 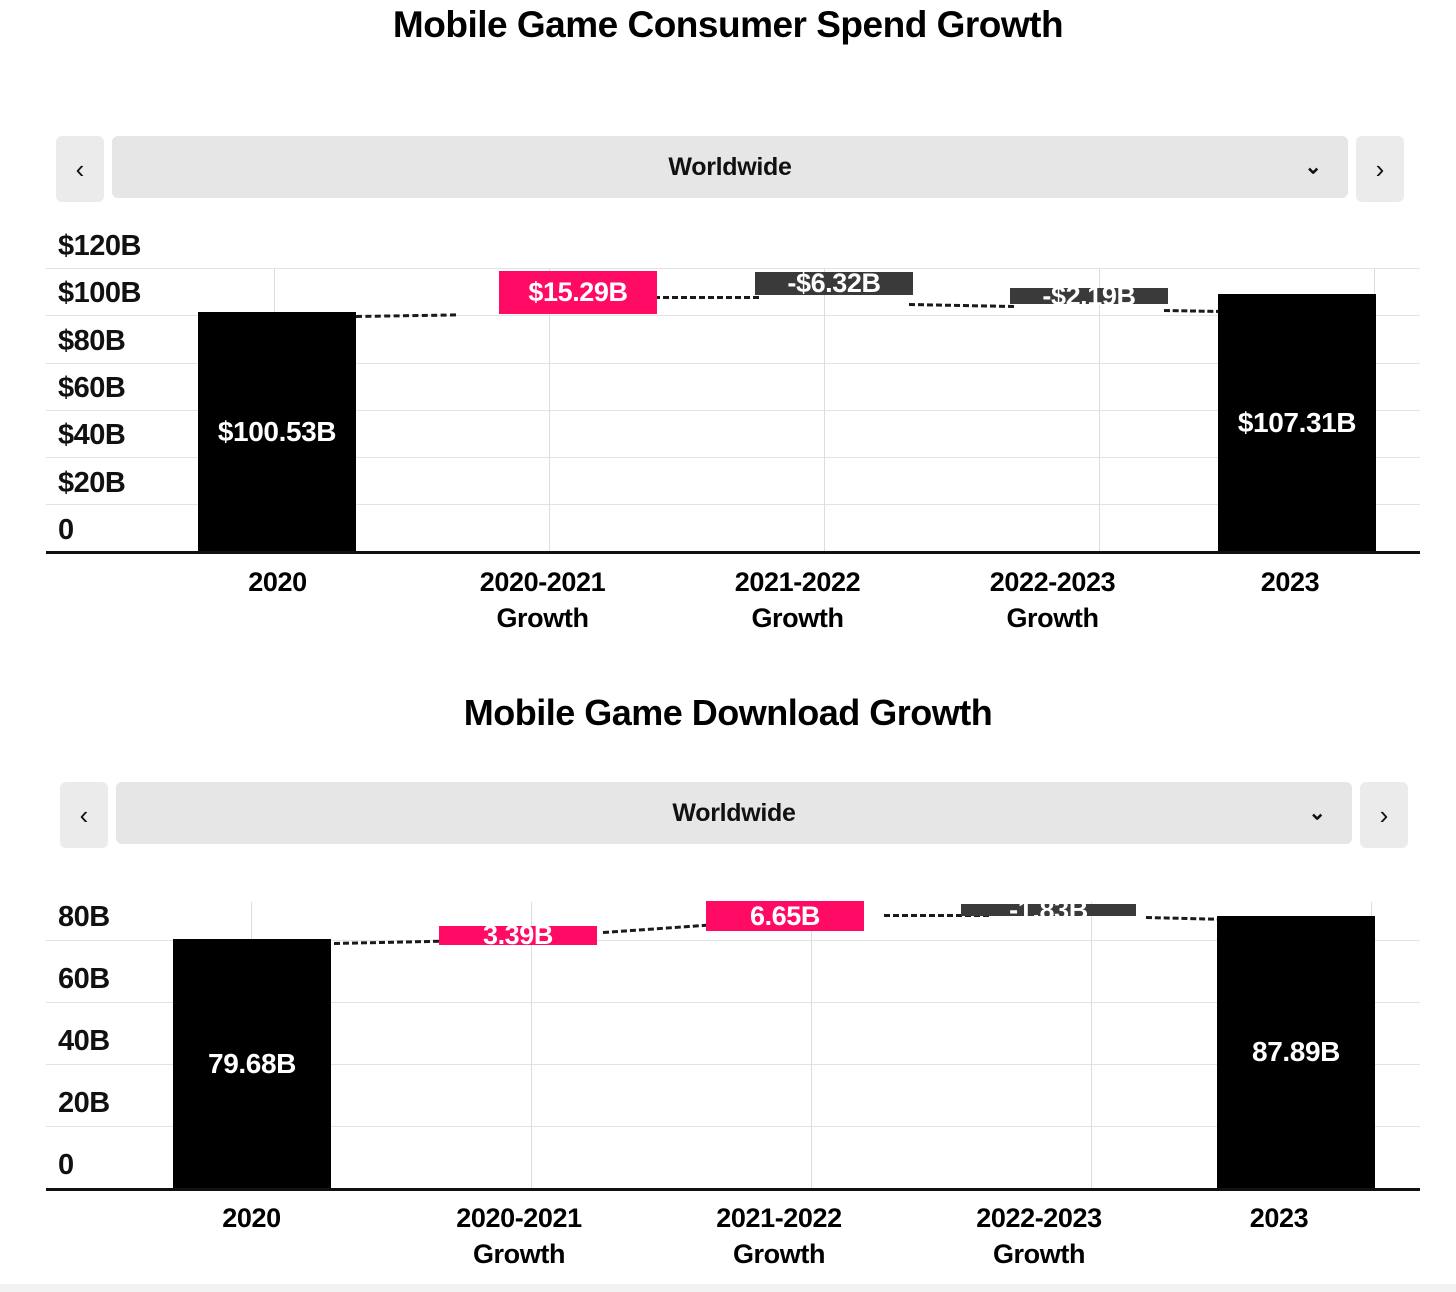 I want to click on ytick-label: 60B, so click(x=84, y=979).